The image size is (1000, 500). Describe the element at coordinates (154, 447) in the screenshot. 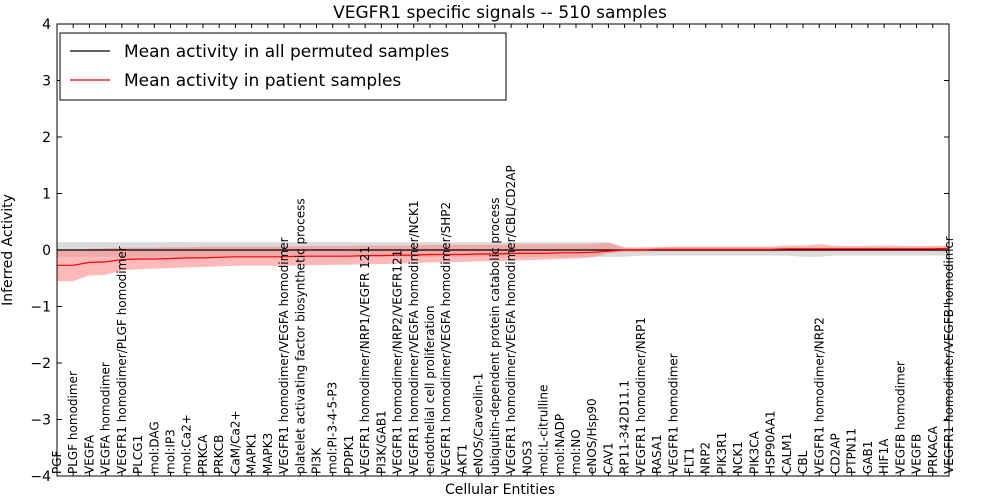

I see `x-tick-label: mol:DAG` at that location.